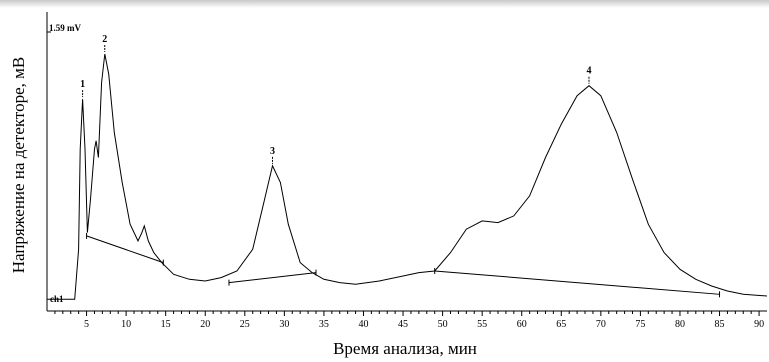  Describe the element at coordinates (324, 324) in the screenshot. I see `x-tick-label: 35` at that location.